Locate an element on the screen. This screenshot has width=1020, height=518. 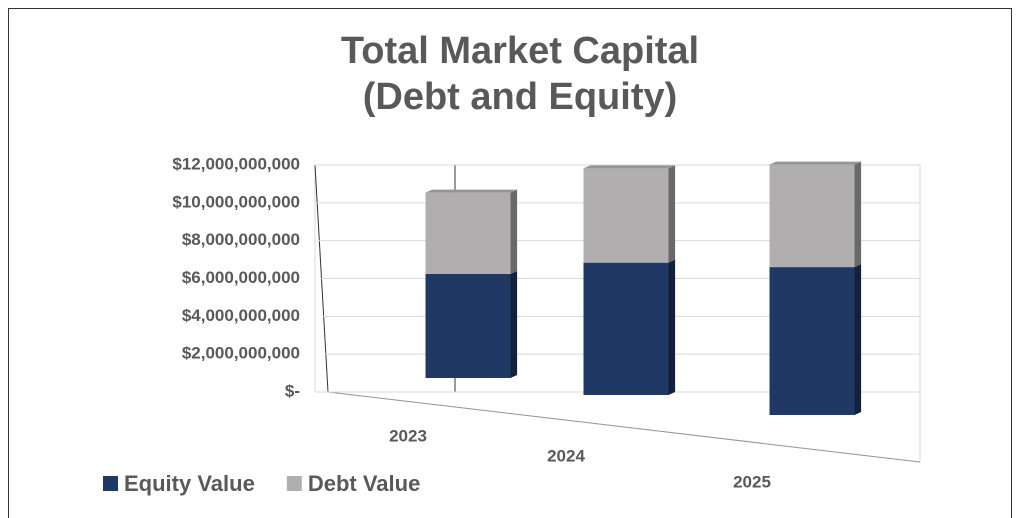
chart-title: Total Market Capital (Debt and Equity) is located at coordinates (520, 74).